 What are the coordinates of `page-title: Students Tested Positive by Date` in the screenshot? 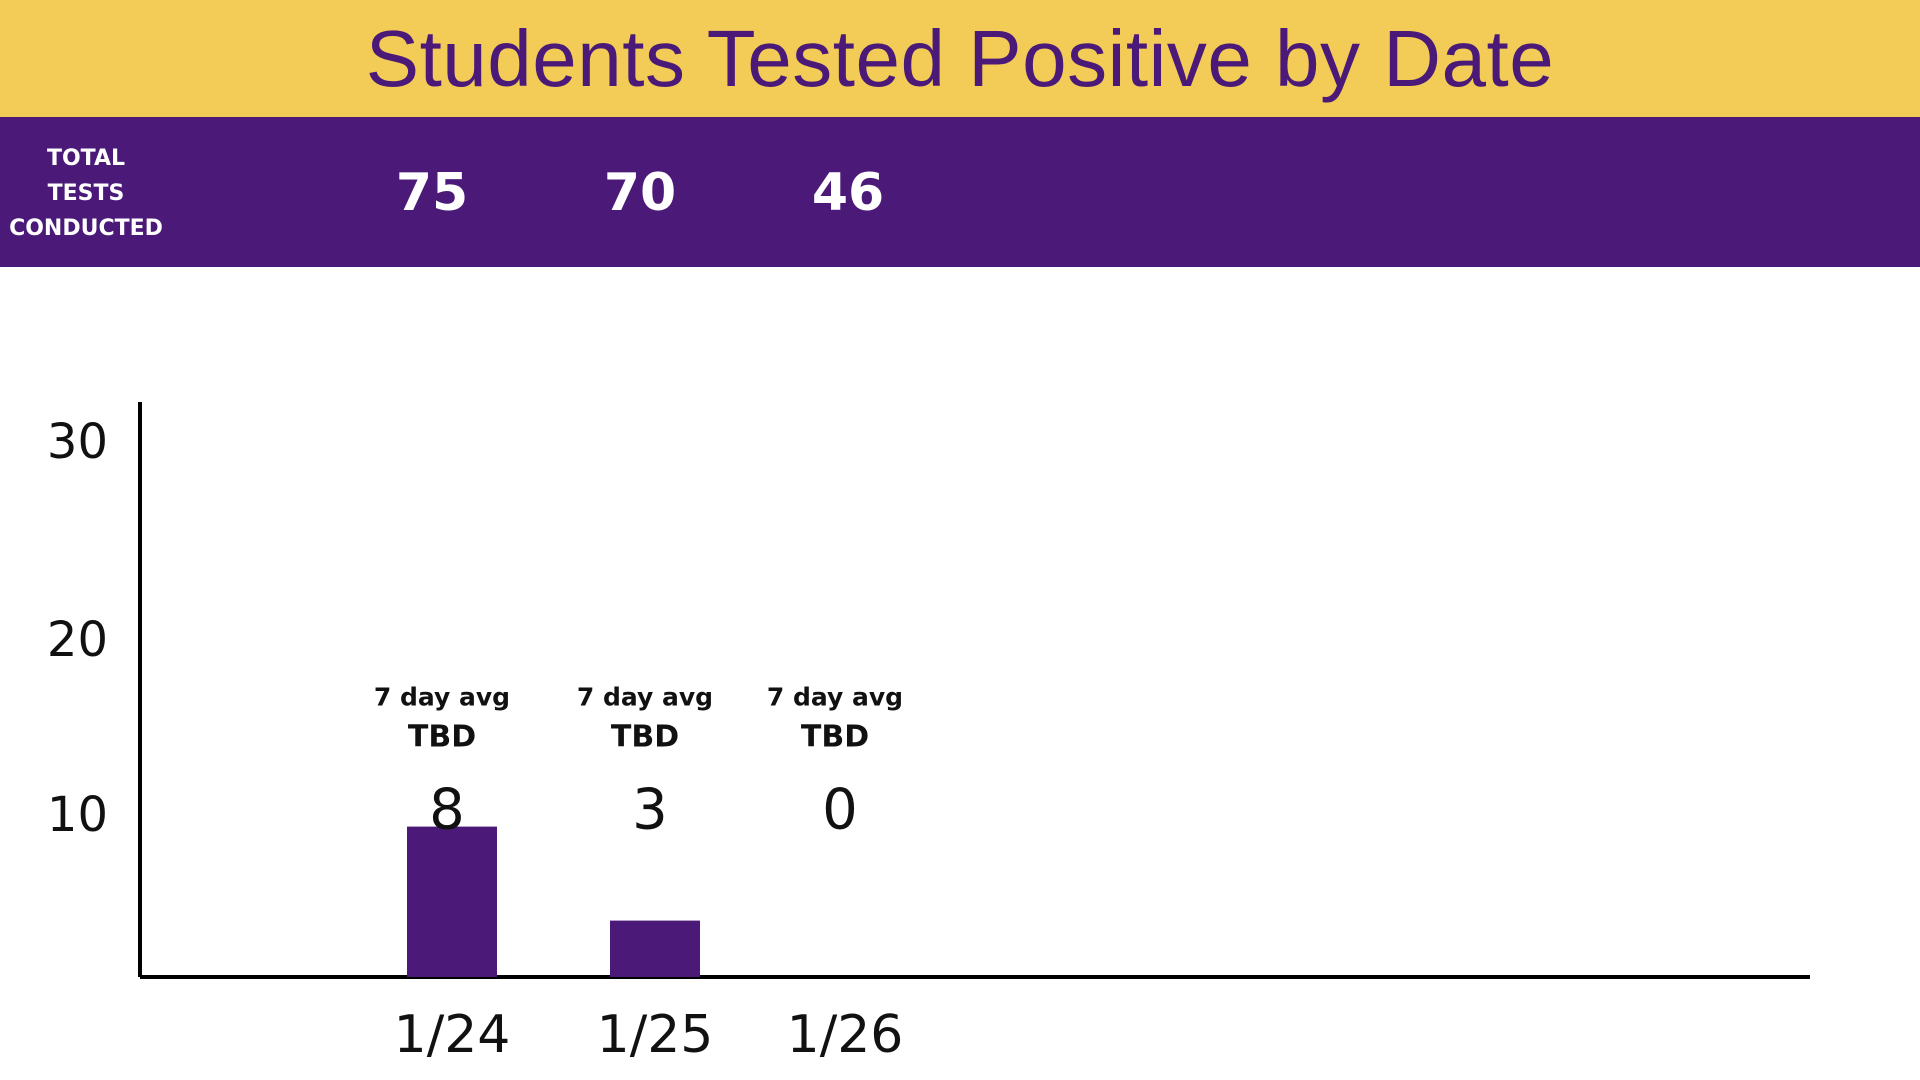 It's located at (960, 58).